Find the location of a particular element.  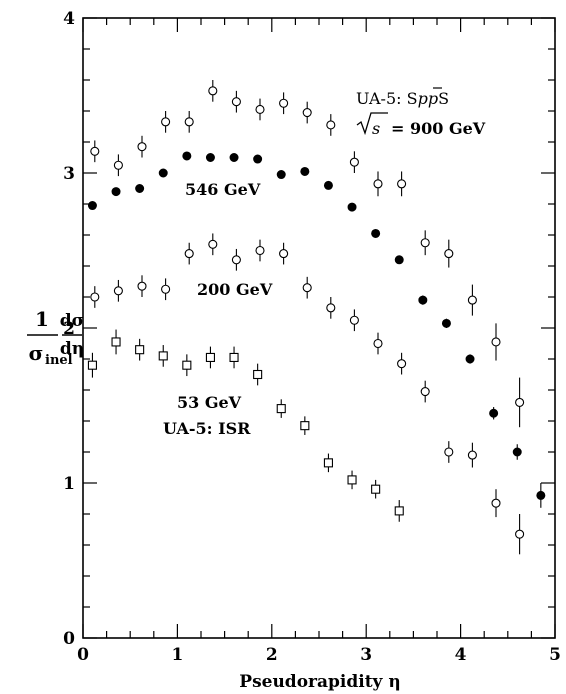

x-tick-label: 0 is located at coordinates (83, 655).